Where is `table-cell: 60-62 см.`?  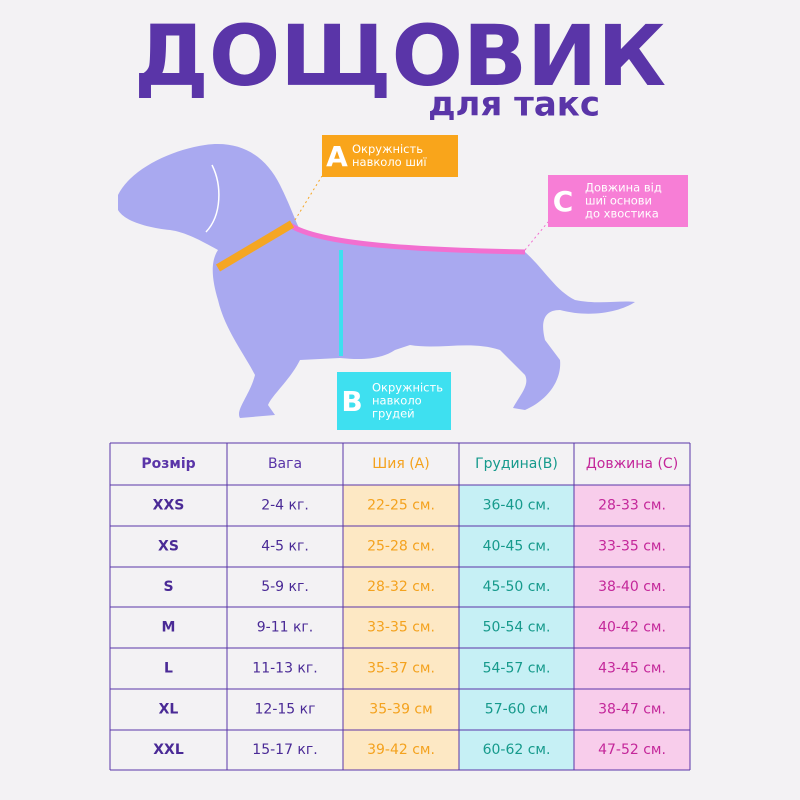 table-cell: 60-62 см. is located at coordinates (517, 750).